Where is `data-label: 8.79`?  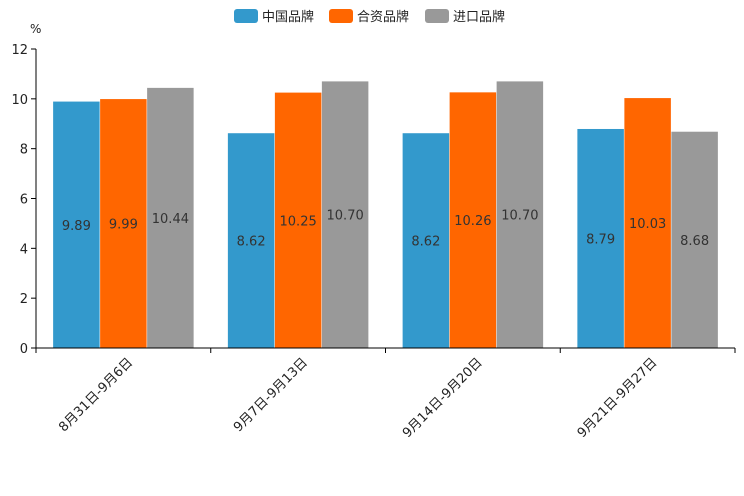
data-label: 8.79 is located at coordinates (600, 239).